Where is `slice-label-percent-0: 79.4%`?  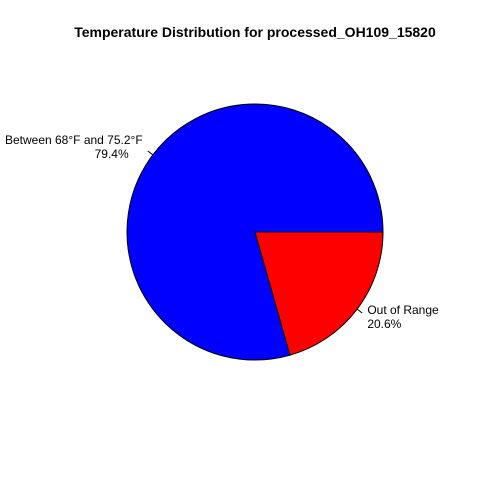
slice-label-percent-0: 79.4% is located at coordinates (112, 154).